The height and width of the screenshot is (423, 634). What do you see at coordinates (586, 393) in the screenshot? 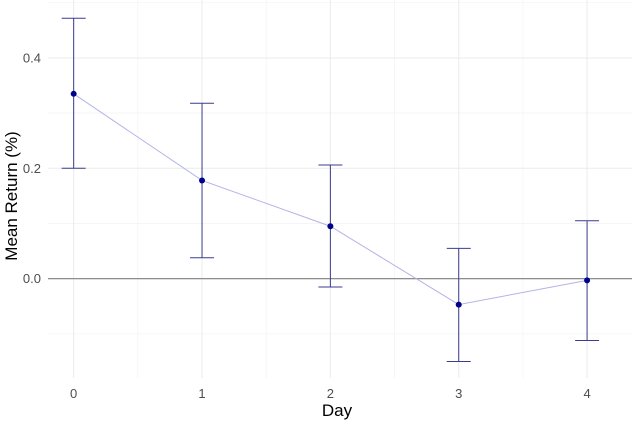
I see `x-tick-label: 4` at bounding box center [586, 393].